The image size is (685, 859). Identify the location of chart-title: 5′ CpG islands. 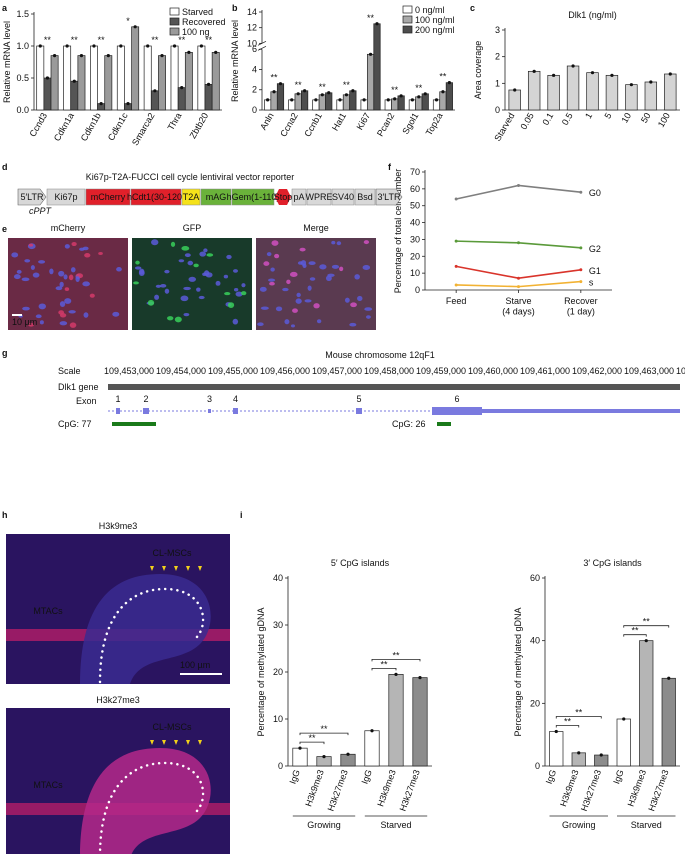
(360, 563).